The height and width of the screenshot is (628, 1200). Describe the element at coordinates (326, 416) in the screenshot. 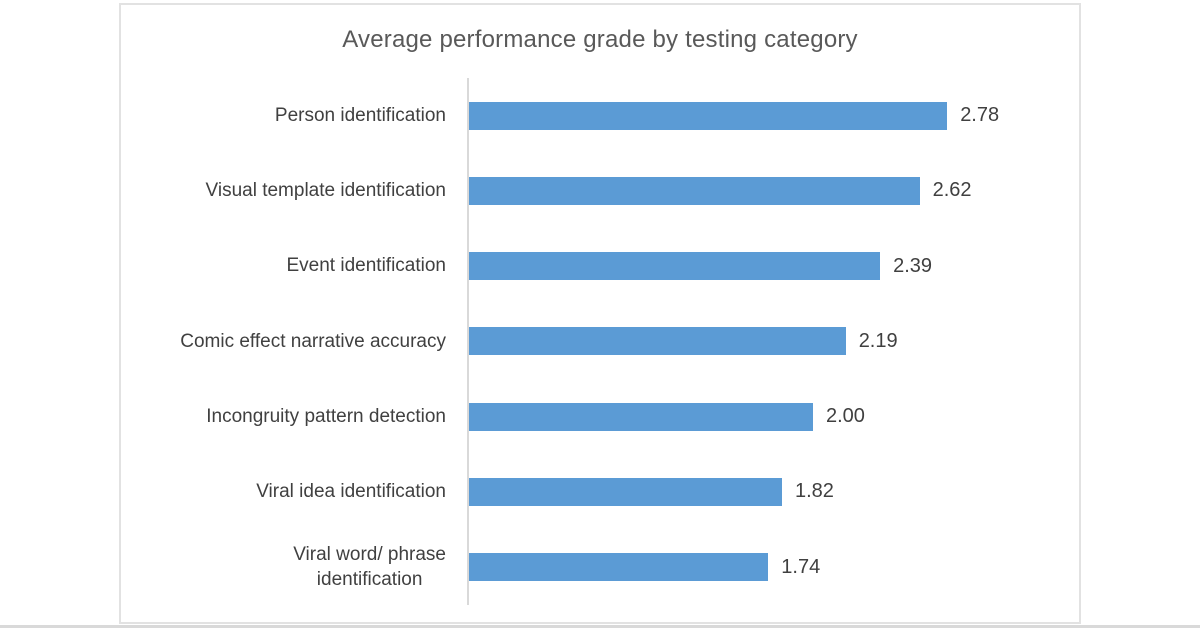

I see `category-label-text: Incongruity pattern detection` at that location.